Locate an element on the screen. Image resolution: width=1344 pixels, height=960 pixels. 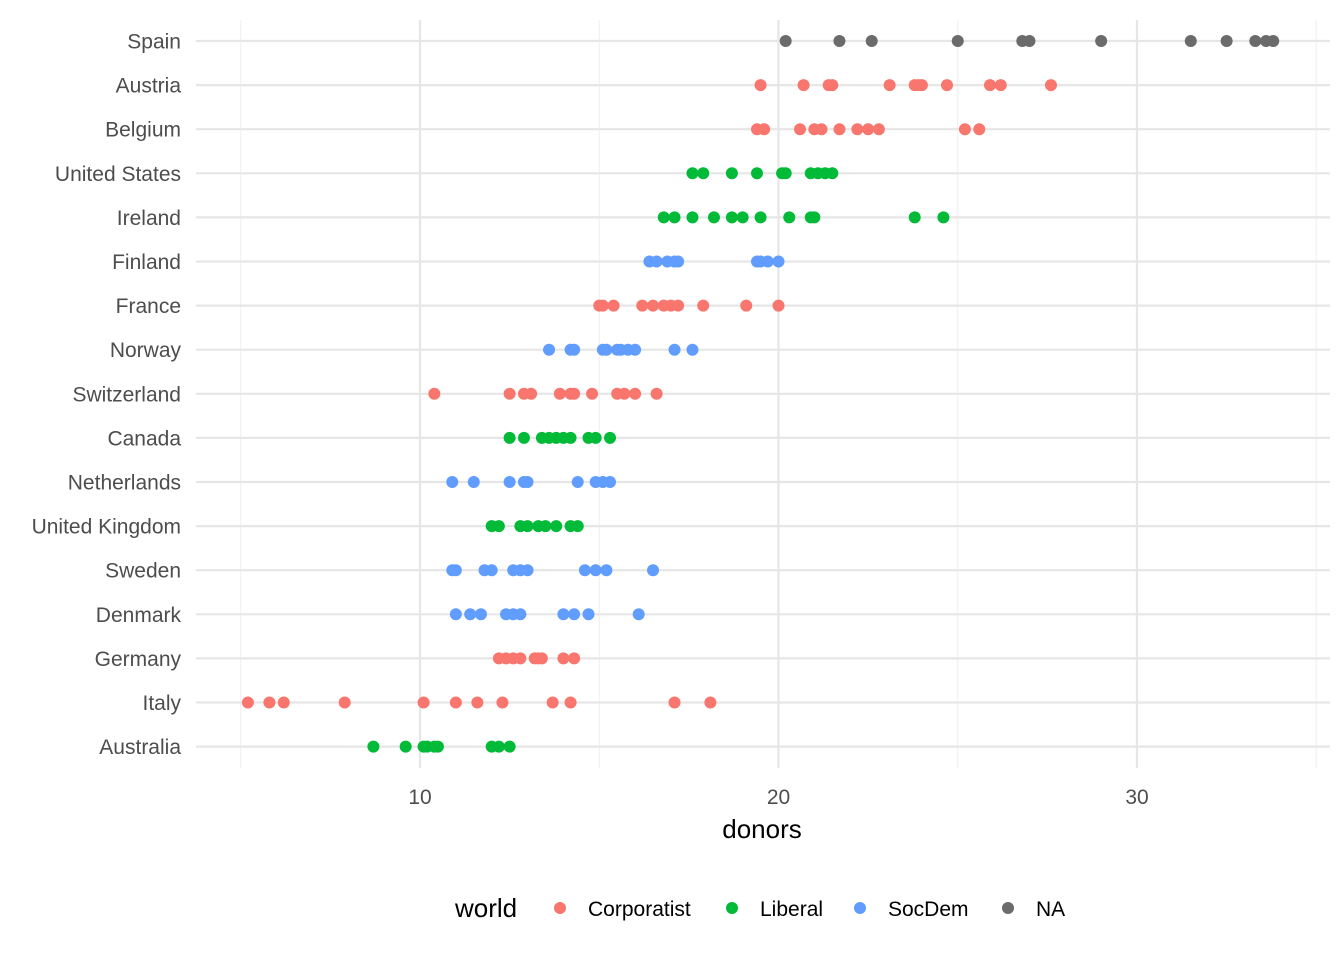
legend-title: world is located at coordinates (485, 908).